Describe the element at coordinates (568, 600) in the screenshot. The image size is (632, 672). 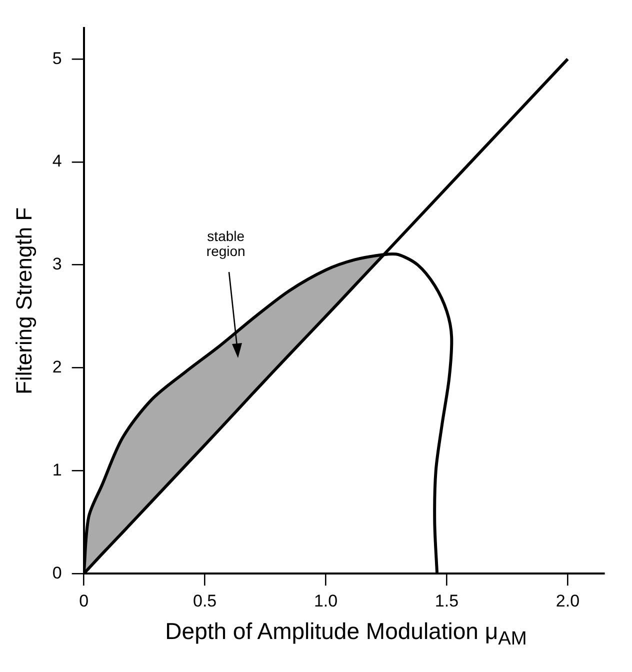
I see `x-tick-label: 2.0` at that location.